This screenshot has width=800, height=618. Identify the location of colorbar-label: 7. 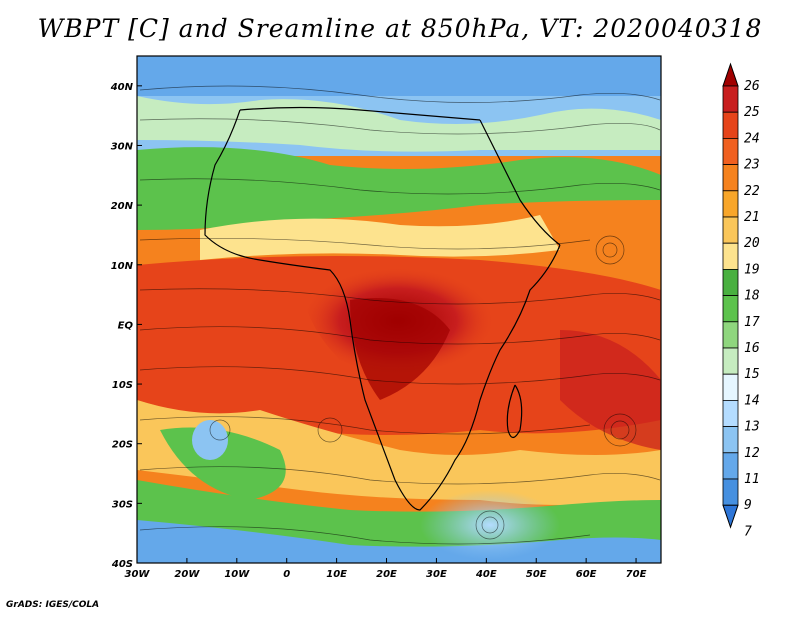
(748, 531).